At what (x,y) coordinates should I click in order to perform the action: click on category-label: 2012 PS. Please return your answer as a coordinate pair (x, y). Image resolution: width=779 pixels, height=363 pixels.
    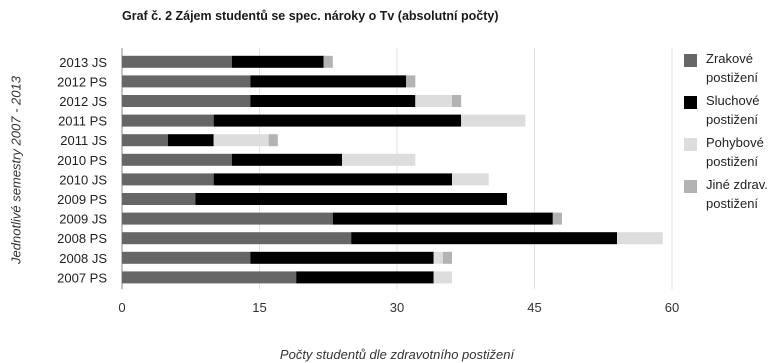
    Looking at the image, I should click on (82, 81).